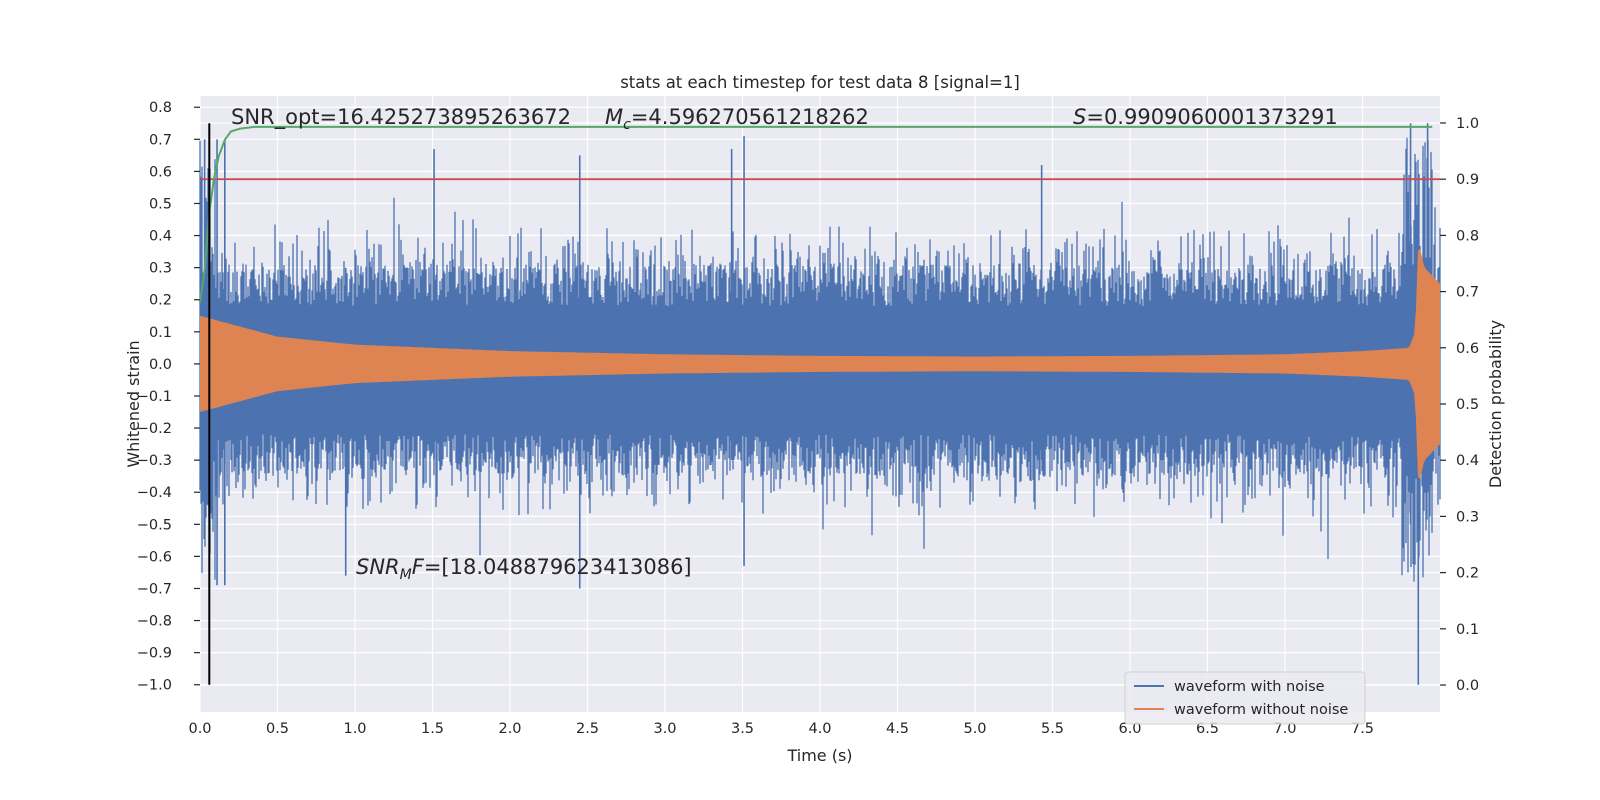  Describe the element at coordinates (1284, 729) in the screenshot. I see `x-tick-label: 7.0` at that location.